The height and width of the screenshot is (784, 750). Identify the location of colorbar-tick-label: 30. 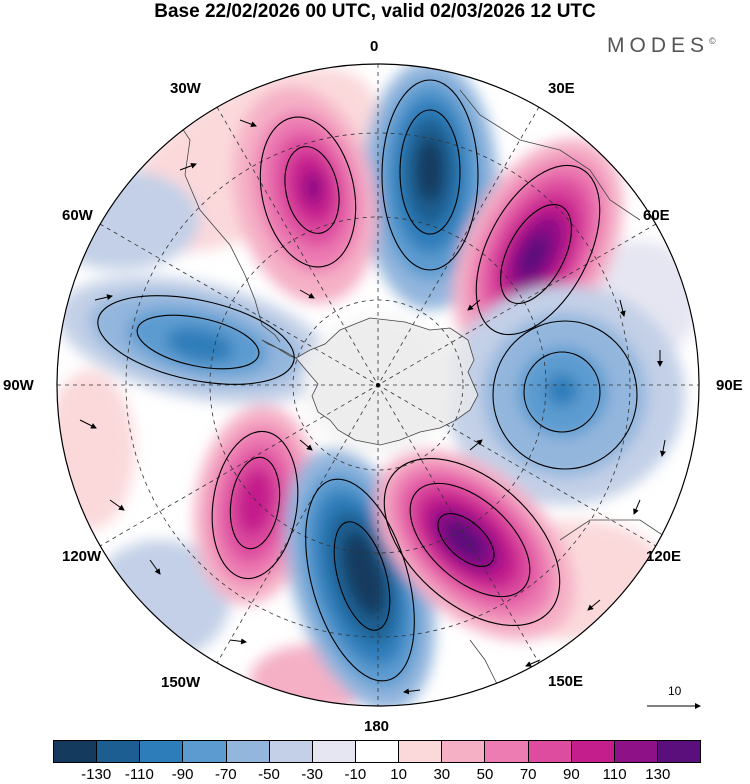
(442, 774).